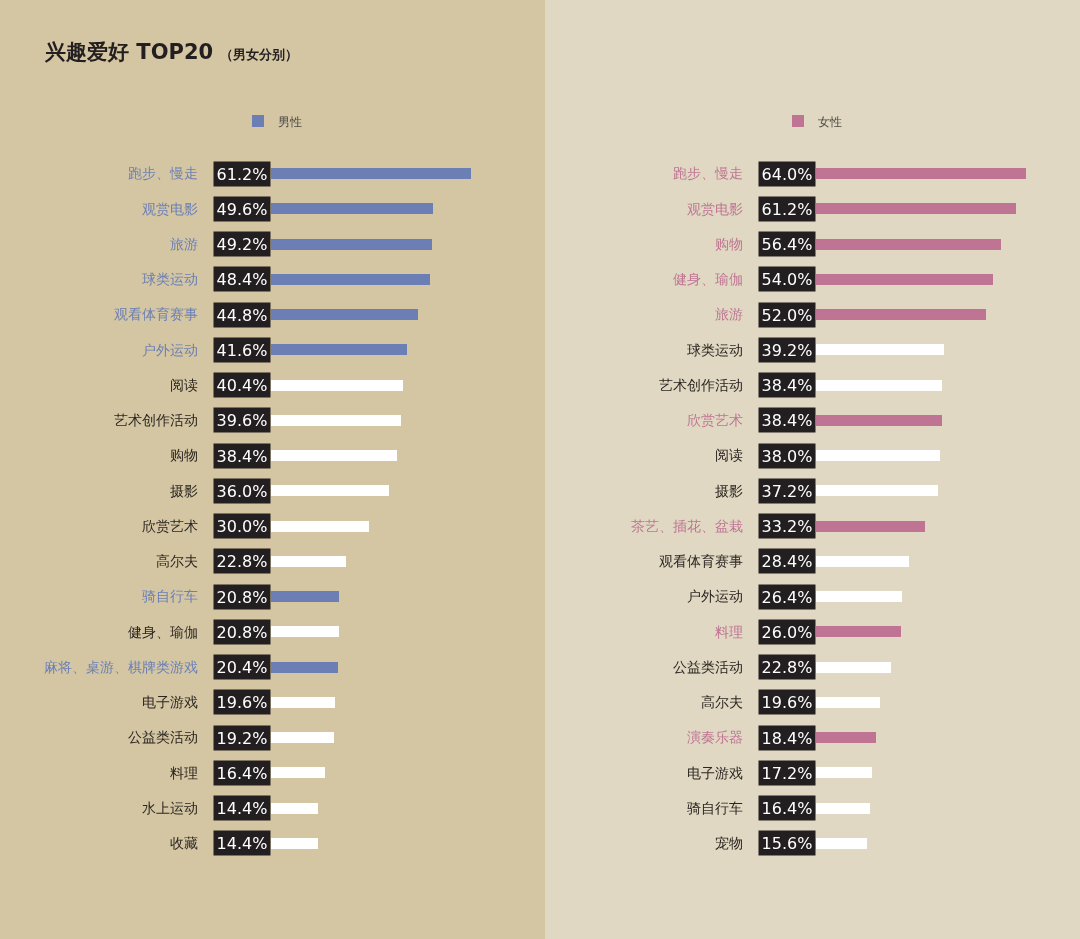  Describe the element at coordinates (290, 121) in the screenshot. I see `legend-label: 男性` at that location.